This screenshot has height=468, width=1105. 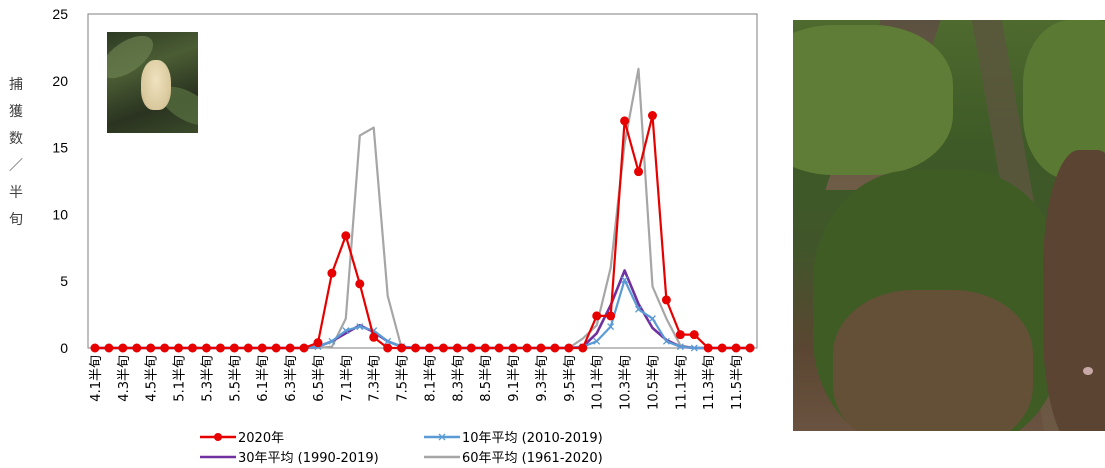 I want to click on x-tick-label: 11.1半旬, so click(x=681, y=382).